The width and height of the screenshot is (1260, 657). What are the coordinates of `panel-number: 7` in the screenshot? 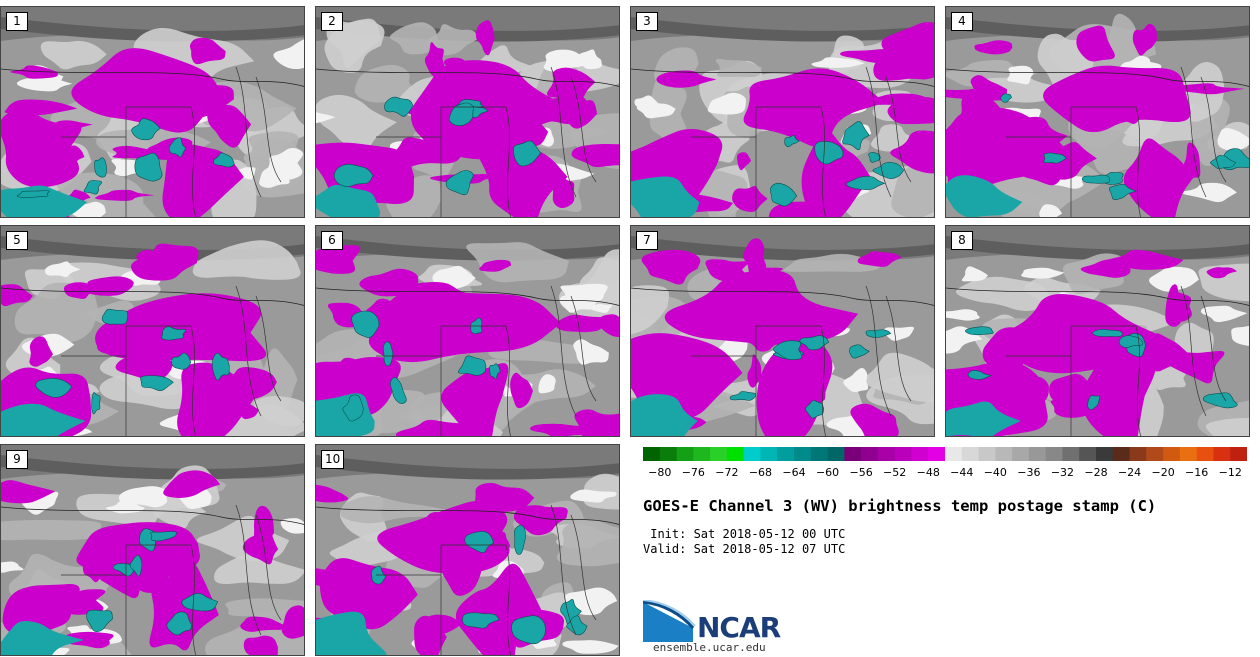 It's located at (647, 240).